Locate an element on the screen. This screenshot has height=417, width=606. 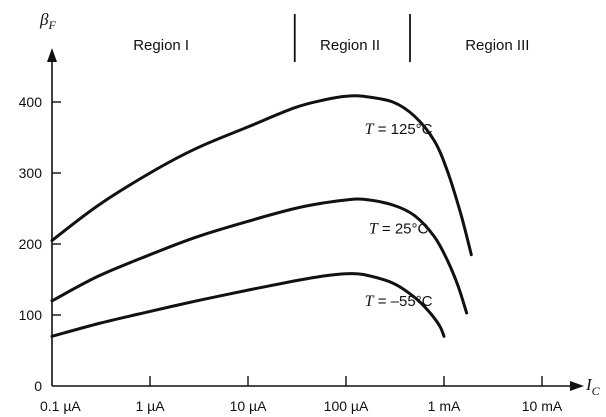
y-axis-label: βF is located at coordinates (47, 21).